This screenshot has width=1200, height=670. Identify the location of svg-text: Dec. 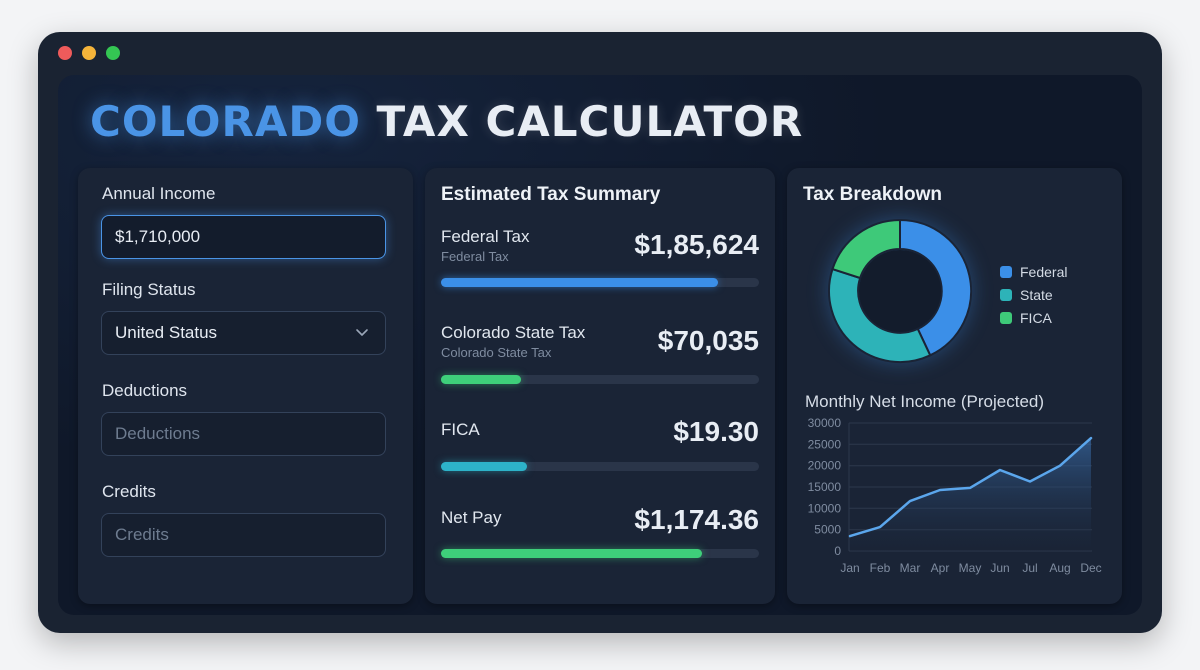
(1090, 568).